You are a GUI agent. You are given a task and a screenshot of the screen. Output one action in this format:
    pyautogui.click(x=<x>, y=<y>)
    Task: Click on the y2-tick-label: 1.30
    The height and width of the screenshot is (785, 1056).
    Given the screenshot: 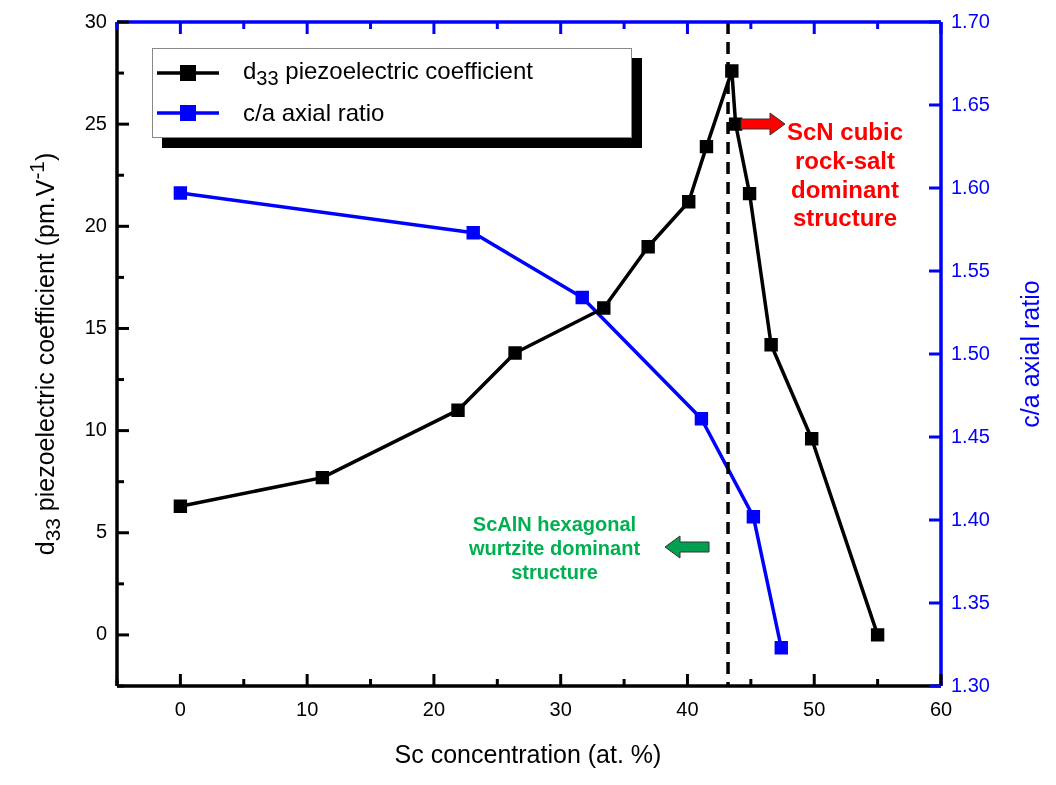 What is the action you would take?
    pyautogui.click(x=970, y=684)
    